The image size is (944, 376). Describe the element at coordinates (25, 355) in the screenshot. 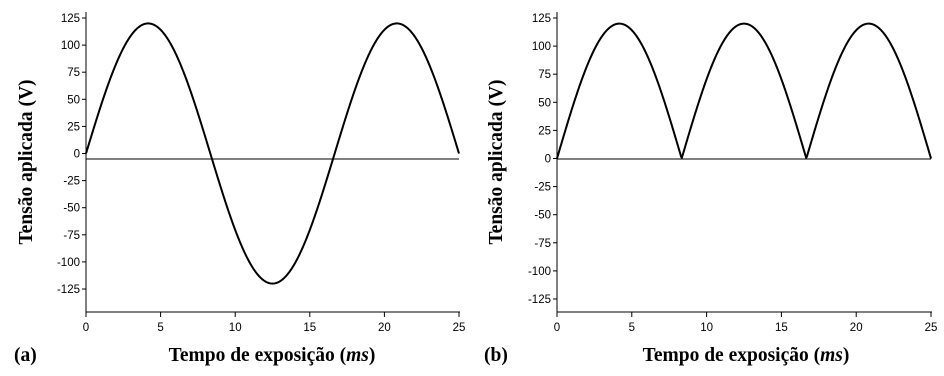

I see `panel-a-label: (a)` at that location.